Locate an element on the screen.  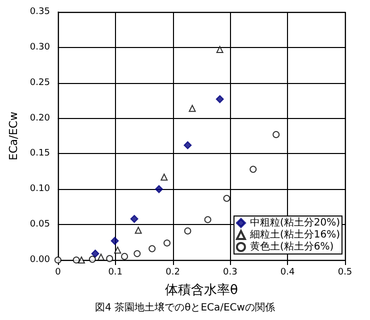
y-tick-label: 0.35 is located at coordinates (40, 12).